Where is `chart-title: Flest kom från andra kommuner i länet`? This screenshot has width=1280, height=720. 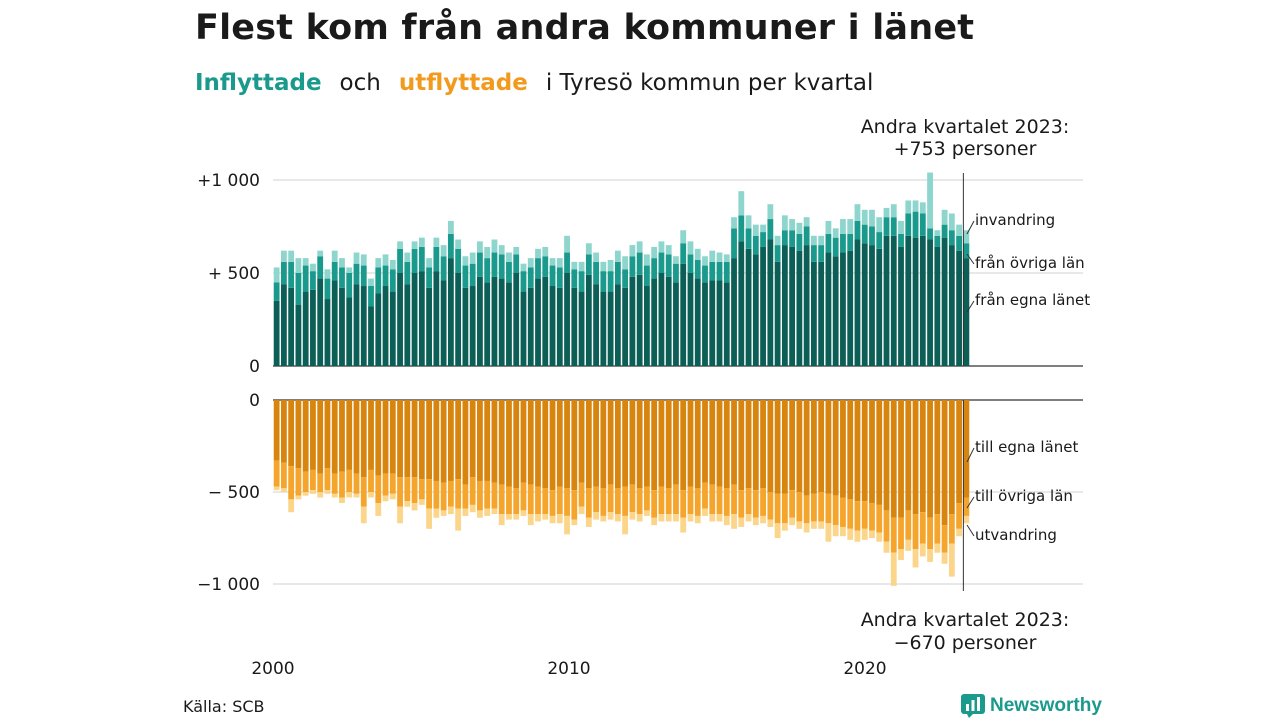 chart-title: Flest kom från andra kommuner i länet is located at coordinates (585, 28).